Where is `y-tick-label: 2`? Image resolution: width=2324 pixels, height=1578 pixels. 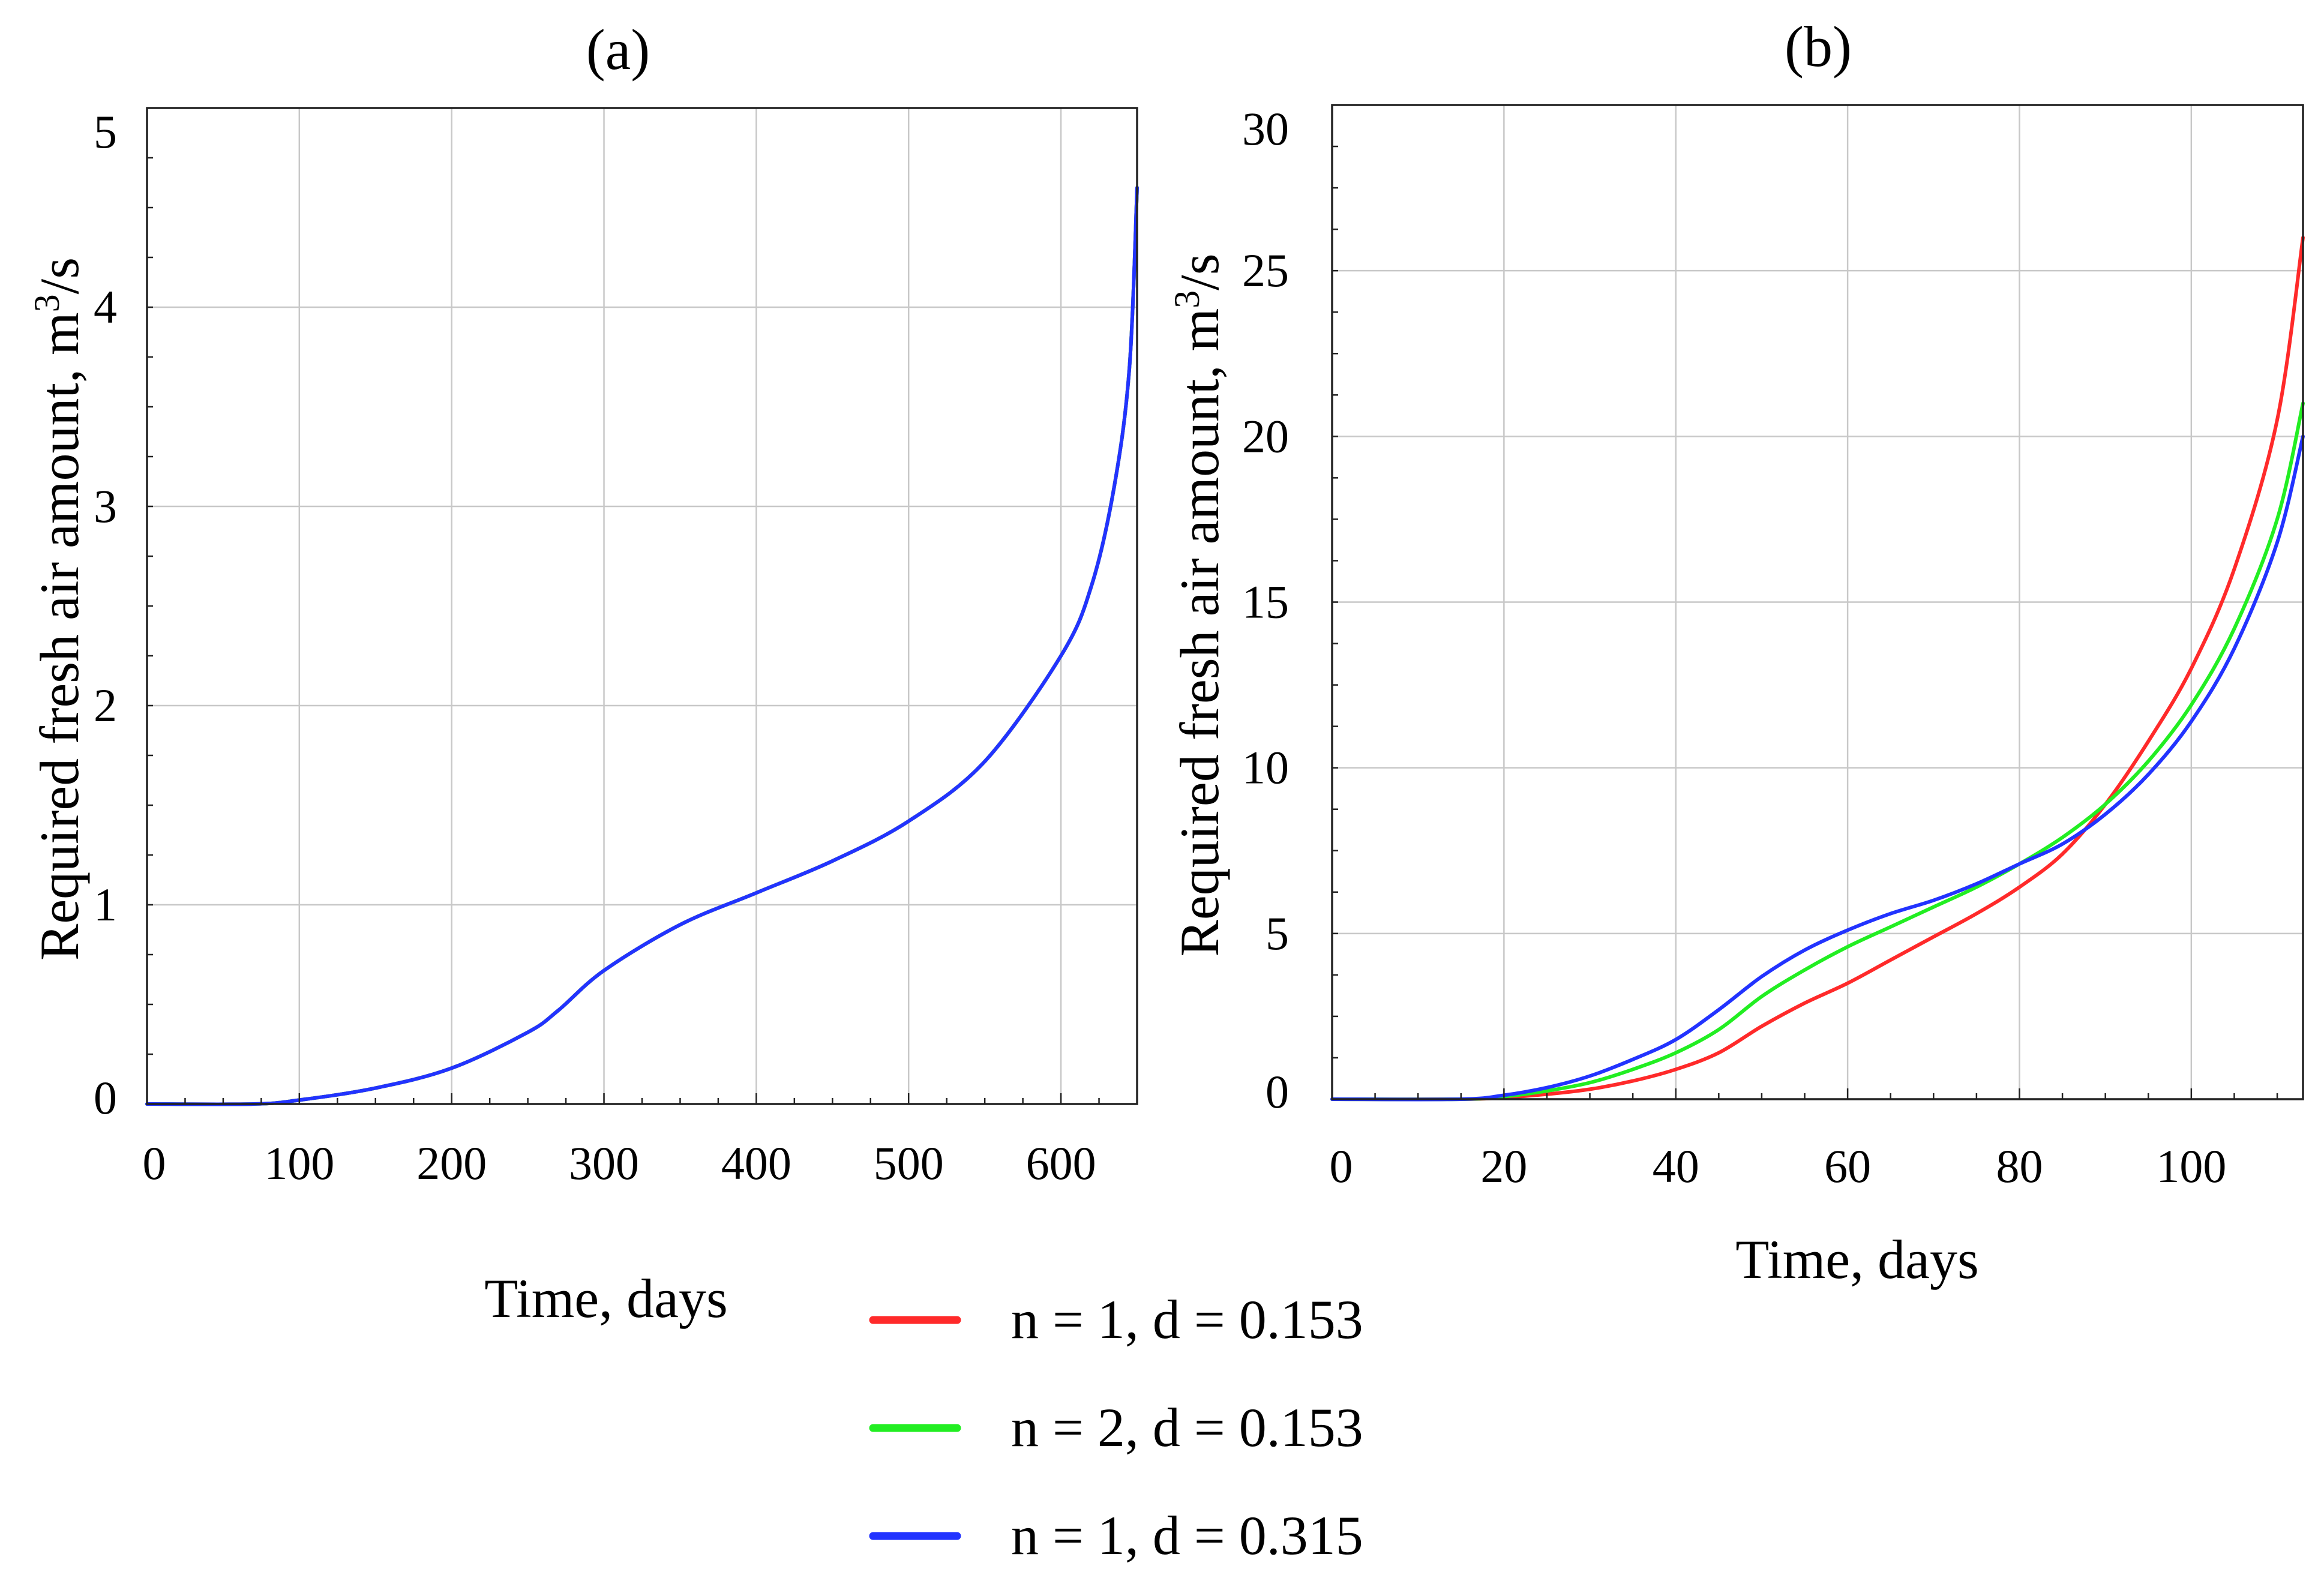 y-tick-label: 2 is located at coordinates (105, 705).